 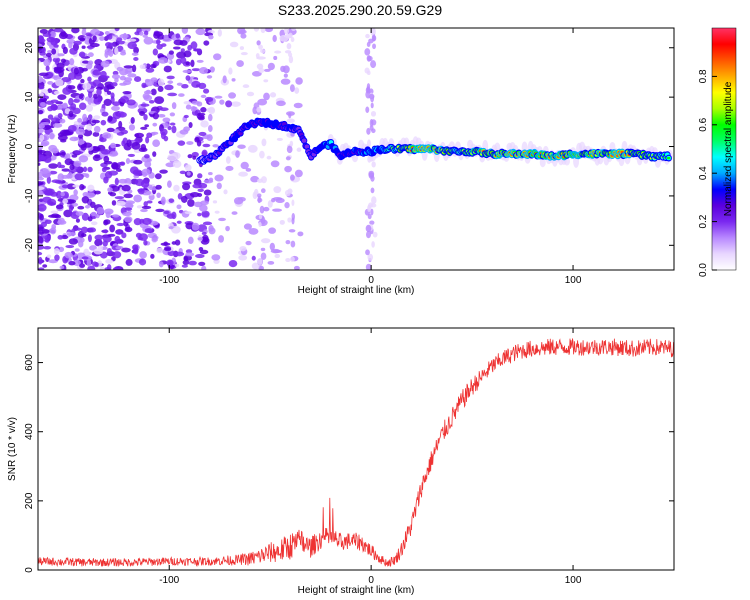 What do you see at coordinates (371, 580) in the screenshot?
I see `snr-x-tick-label: 0` at bounding box center [371, 580].